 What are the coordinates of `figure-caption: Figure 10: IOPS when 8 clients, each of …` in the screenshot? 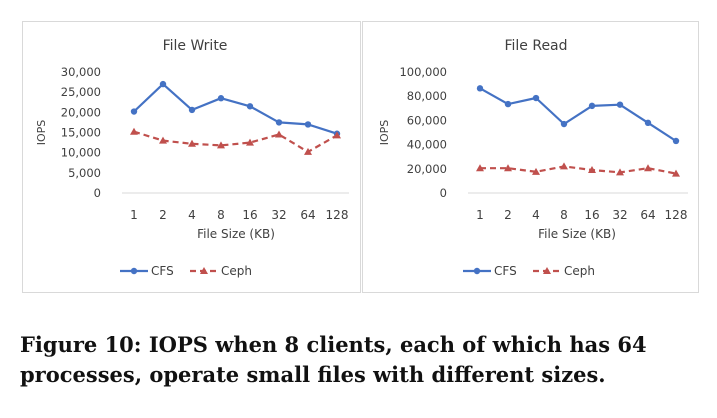 It's located at (333, 359).